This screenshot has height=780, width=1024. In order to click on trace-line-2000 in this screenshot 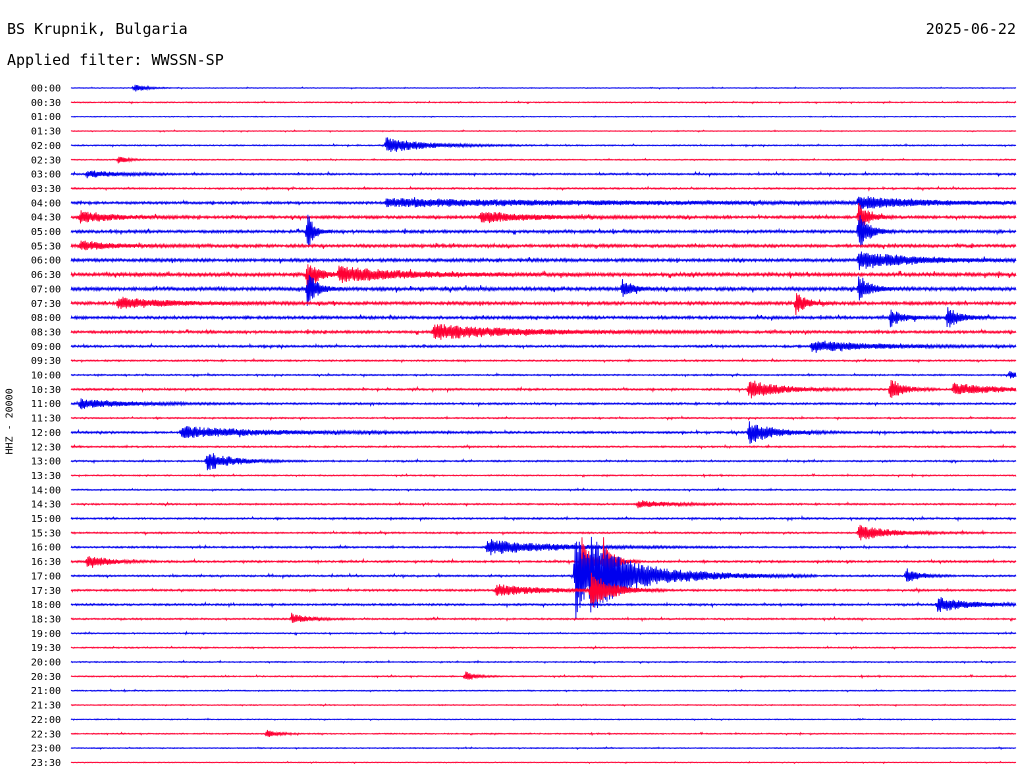, I will do `click(543, 662)`.